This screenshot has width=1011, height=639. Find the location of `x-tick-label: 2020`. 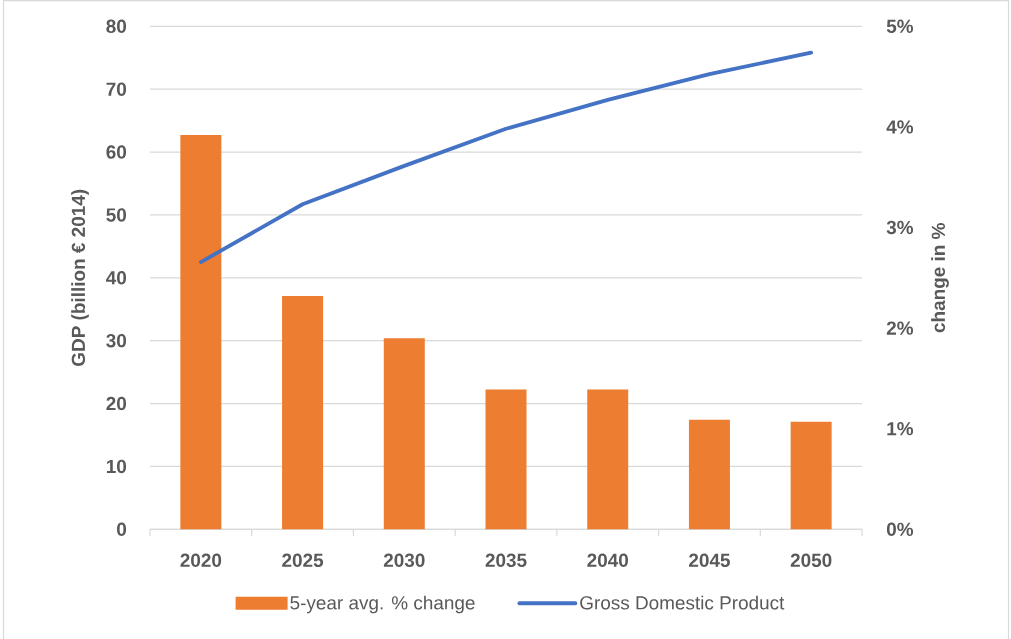

x-tick-label: 2020 is located at coordinates (201, 560).